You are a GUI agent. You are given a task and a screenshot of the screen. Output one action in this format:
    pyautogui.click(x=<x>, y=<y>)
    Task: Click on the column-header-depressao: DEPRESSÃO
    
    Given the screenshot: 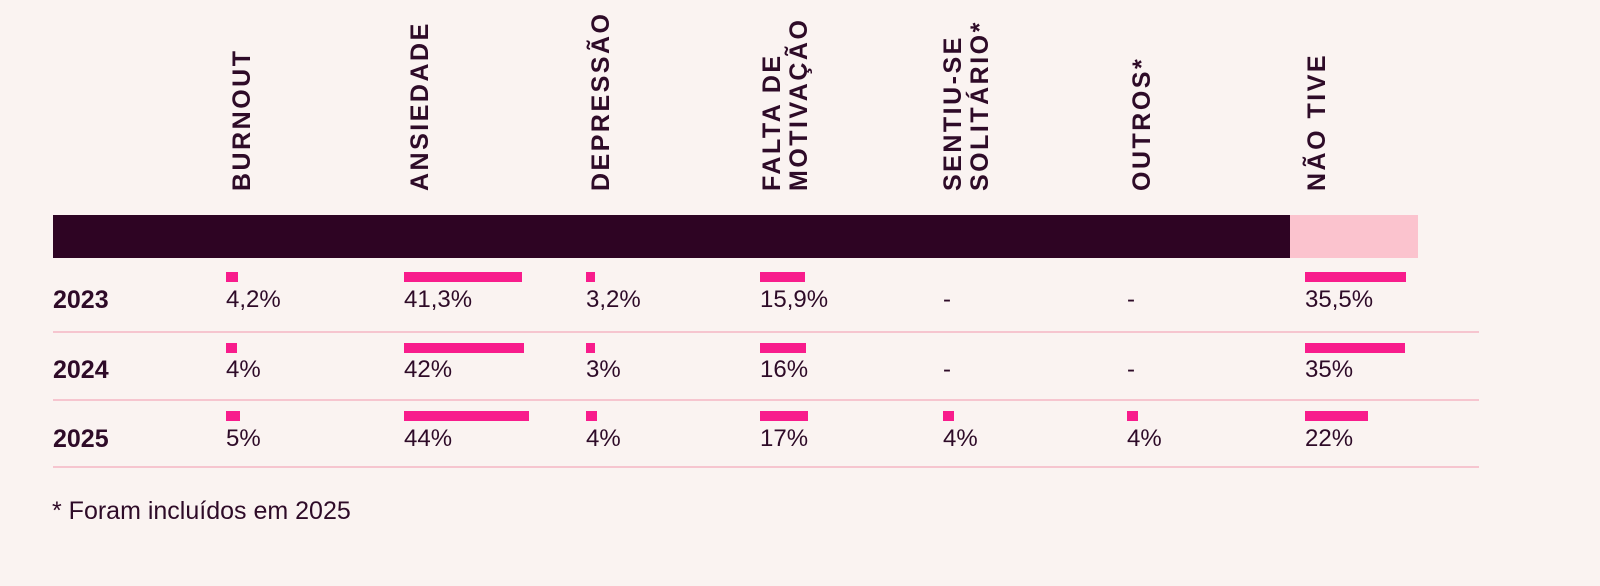 What is the action you would take?
    pyautogui.click(x=601, y=101)
    